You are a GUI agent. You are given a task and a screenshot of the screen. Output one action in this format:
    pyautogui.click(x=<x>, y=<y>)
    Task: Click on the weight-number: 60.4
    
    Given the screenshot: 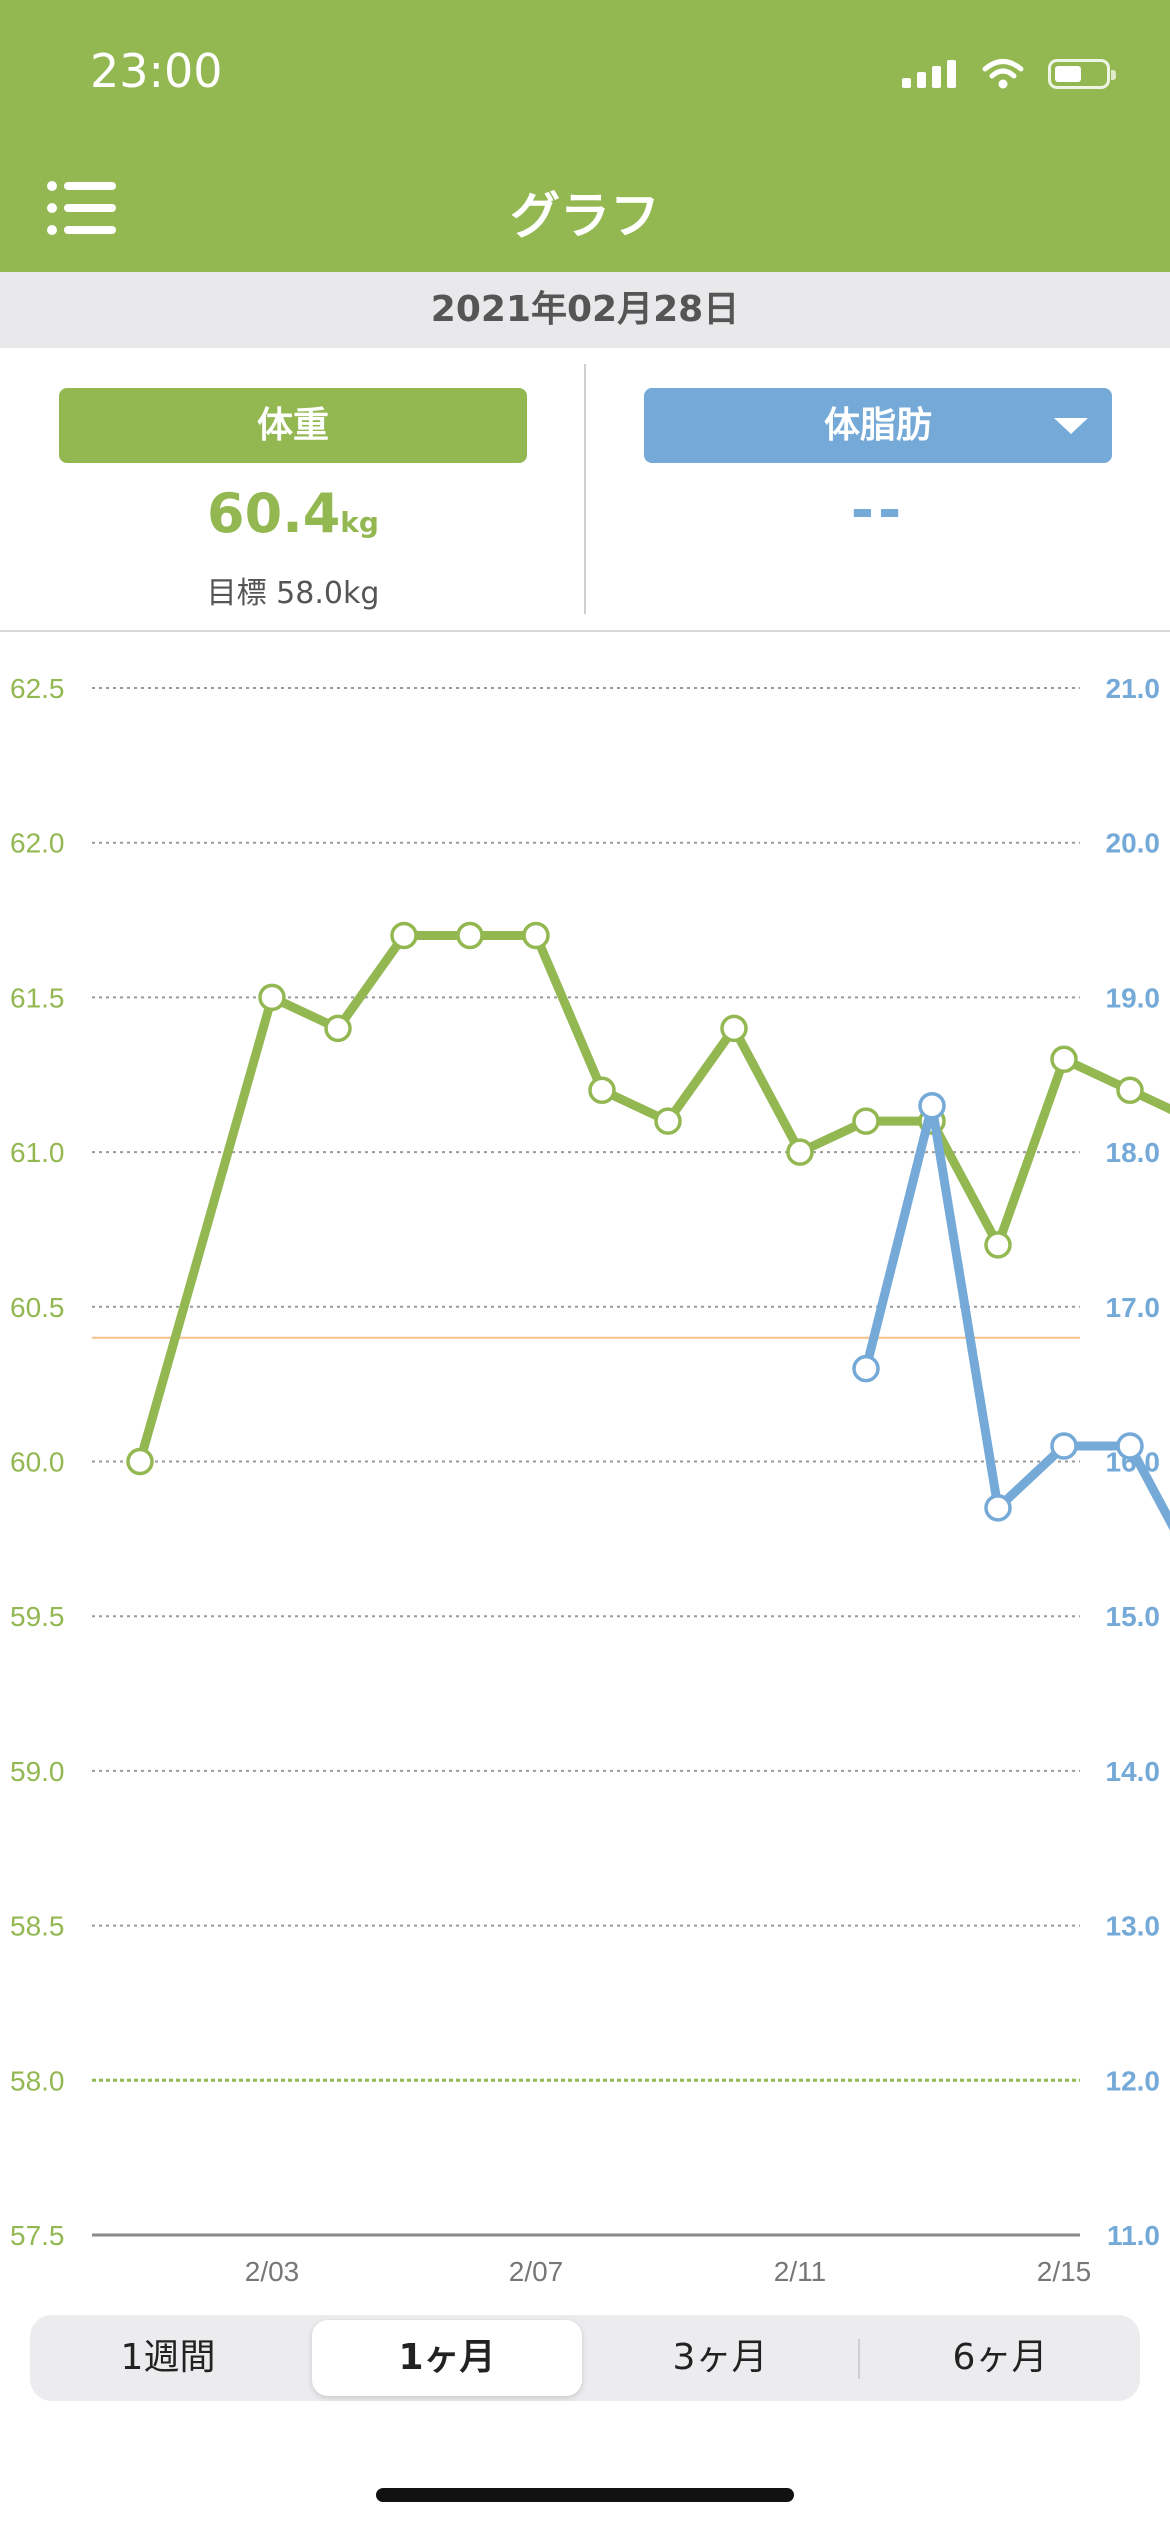 What is the action you would take?
    pyautogui.click(x=274, y=513)
    